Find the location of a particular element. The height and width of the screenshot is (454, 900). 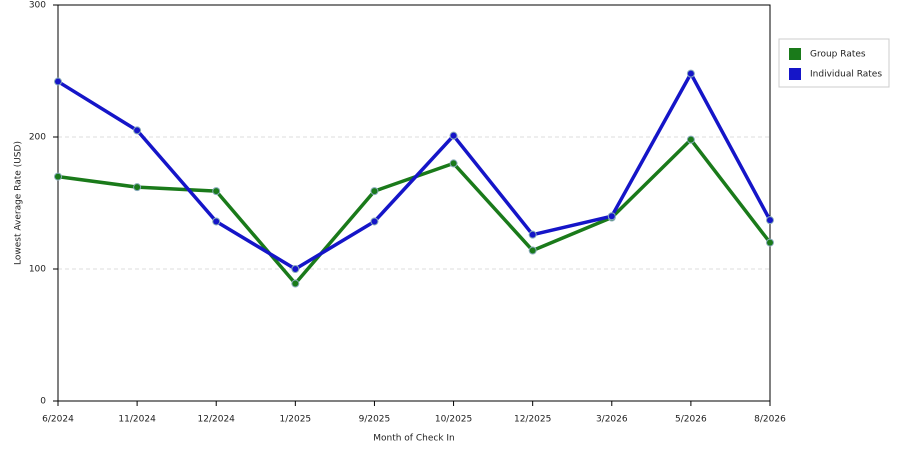

y-tick-label: 100 is located at coordinates (37, 270).